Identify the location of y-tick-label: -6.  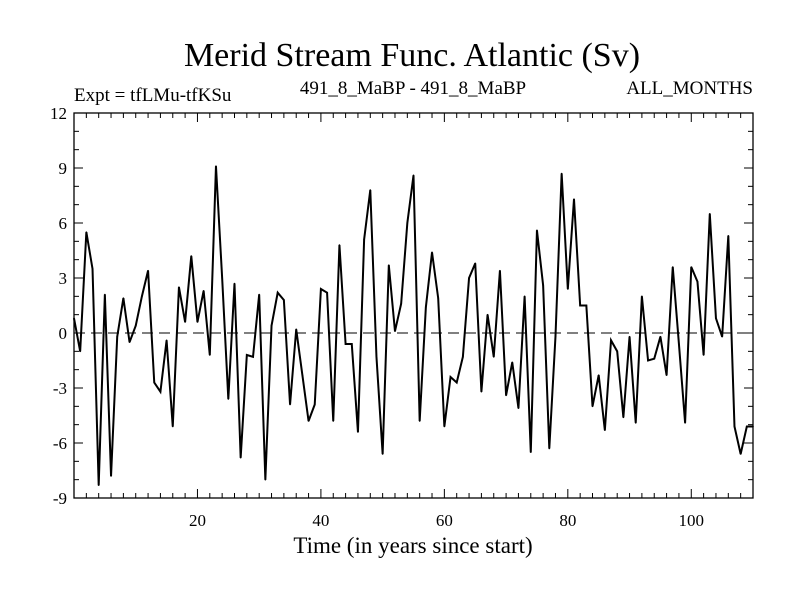
(60, 443).